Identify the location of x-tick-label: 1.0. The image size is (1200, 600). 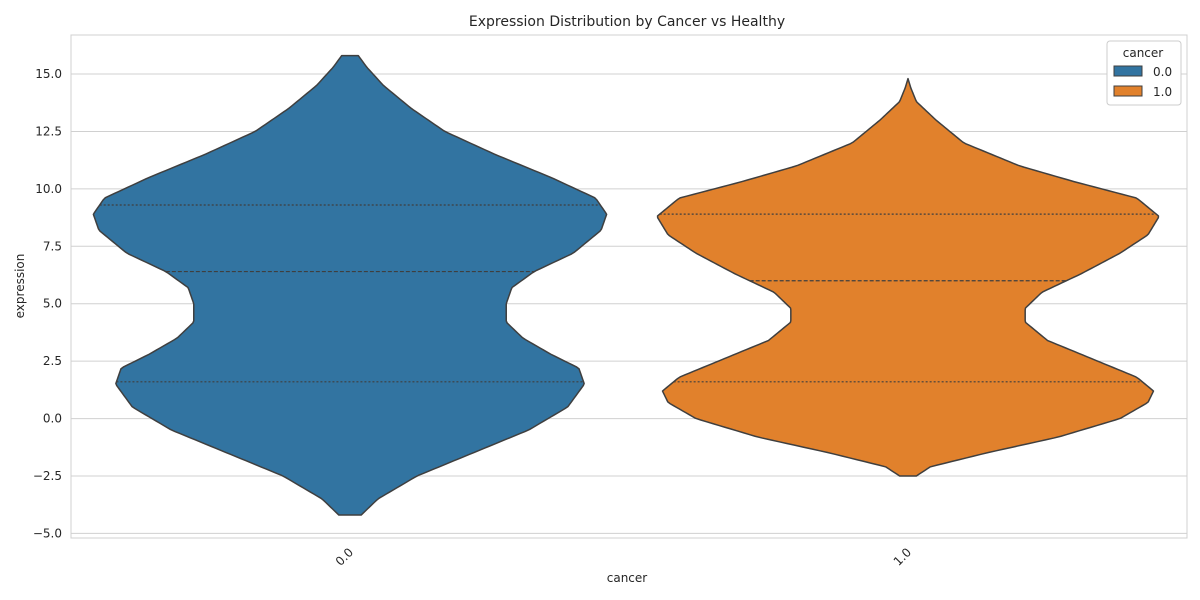
(902, 556).